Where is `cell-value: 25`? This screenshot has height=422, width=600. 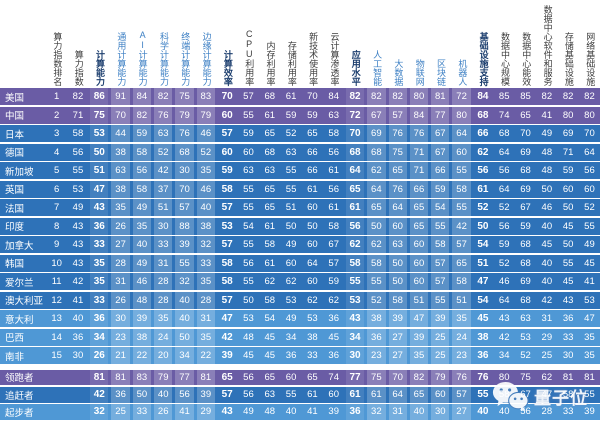 cell-value: 25 is located at coordinates (120, 412).